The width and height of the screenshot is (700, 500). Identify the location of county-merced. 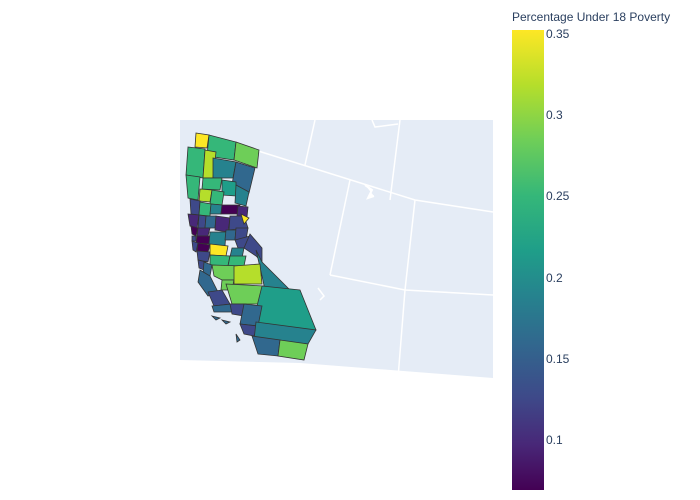
(220, 260).